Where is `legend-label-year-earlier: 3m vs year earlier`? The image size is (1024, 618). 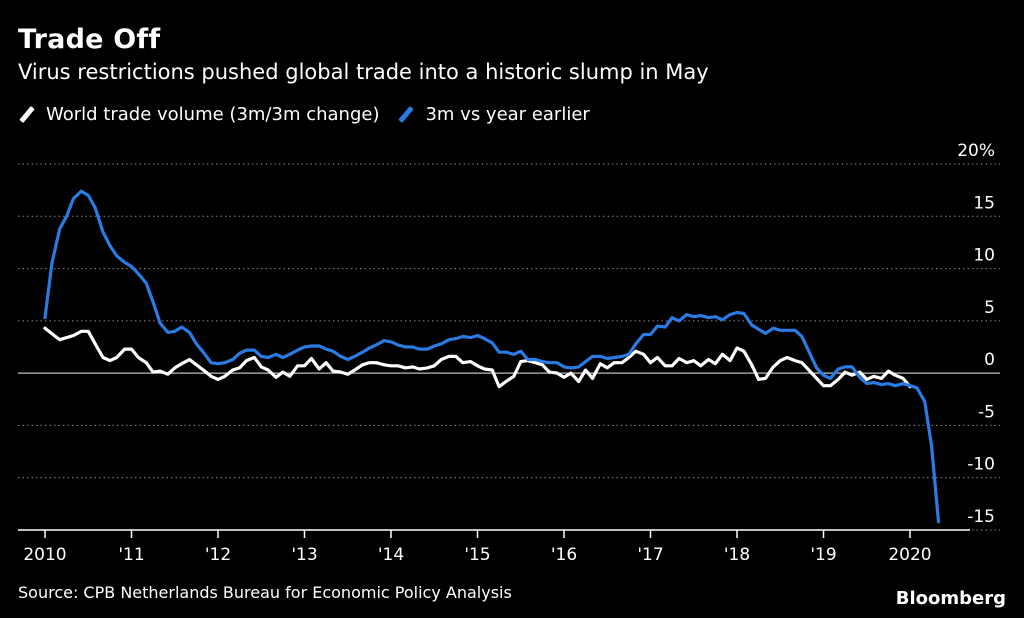 legend-label-year-earlier: 3m vs year earlier is located at coordinates (507, 114).